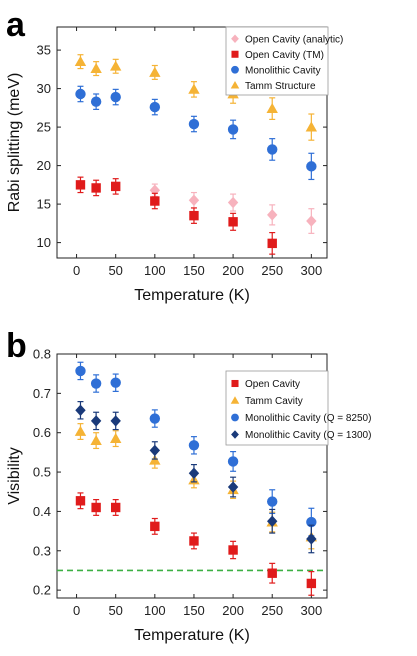  Describe the element at coordinates (283, 70) in the screenshot. I see `legend-label: Monolithic Cavity` at that location.